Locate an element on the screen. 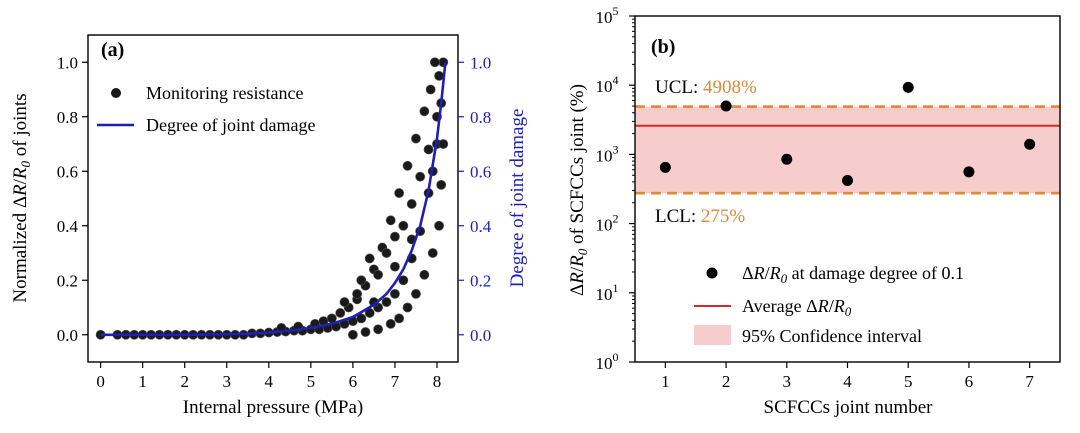 Image resolution: width=1080 pixels, height=433 pixels. lcl-value: 275% is located at coordinates (723, 216).